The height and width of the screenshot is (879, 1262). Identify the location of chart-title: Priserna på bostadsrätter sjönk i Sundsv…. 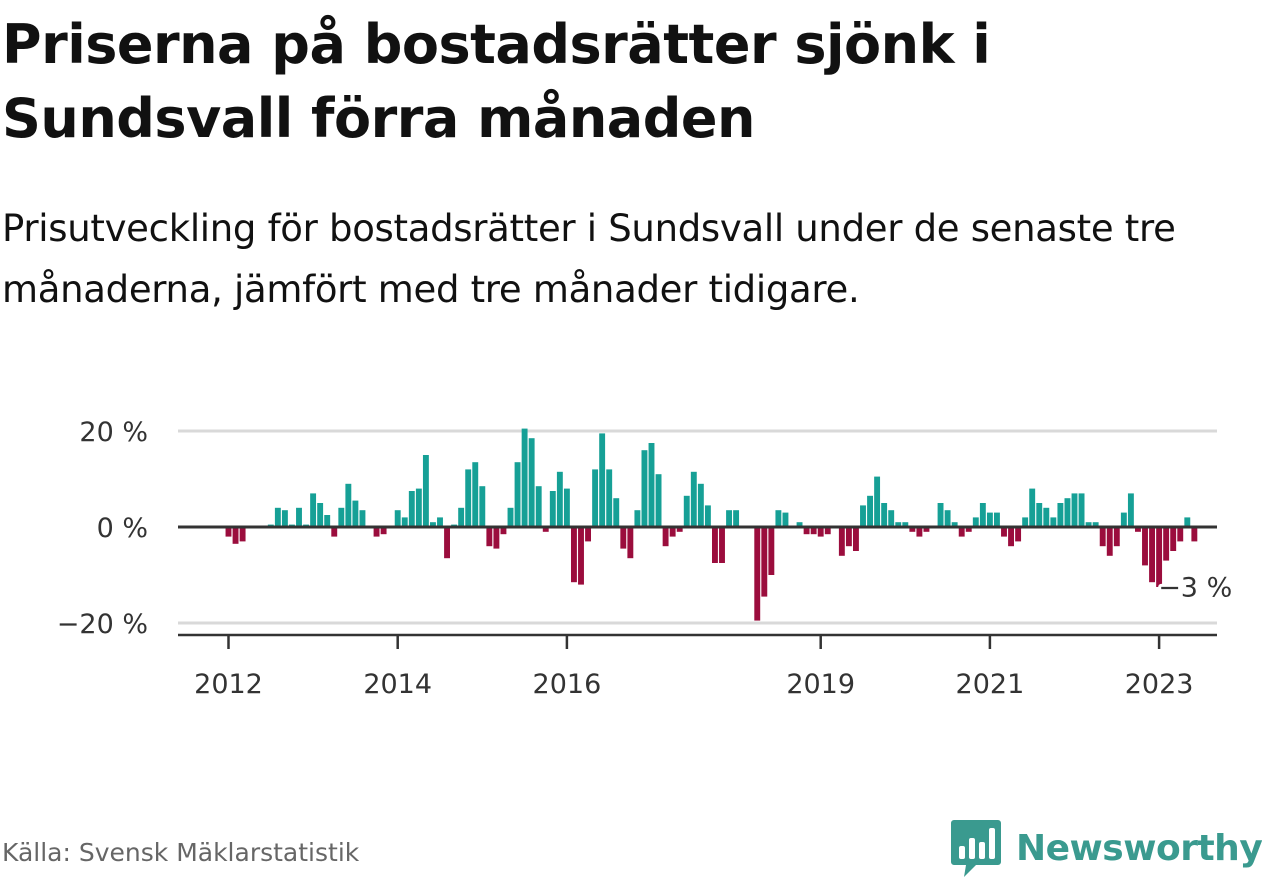
(496, 81).